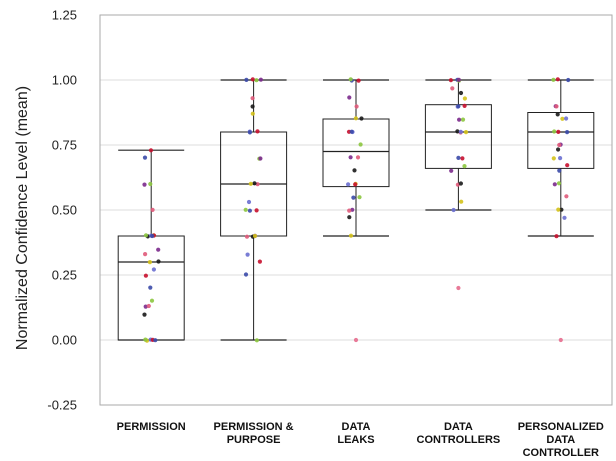 The image size is (616, 461). What do you see at coordinates (254, 440) in the screenshot?
I see `x-category-label: PURPOSE` at bounding box center [254, 440].